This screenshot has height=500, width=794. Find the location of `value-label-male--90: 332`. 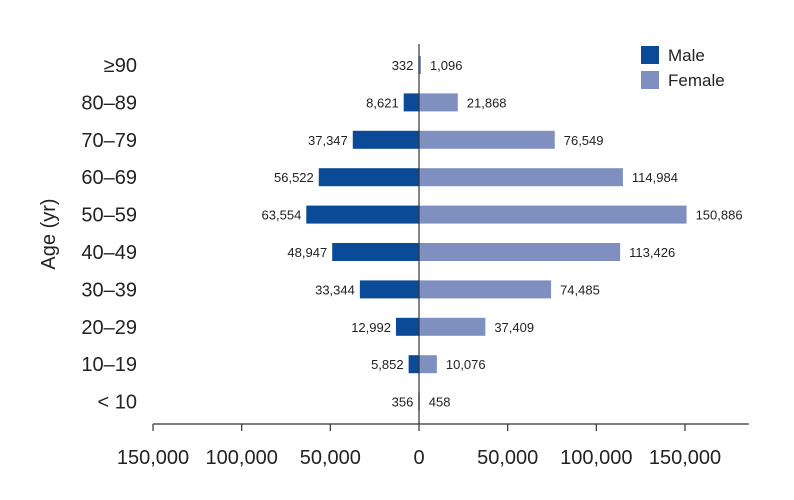

value-label-male--90: 332 is located at coordinates (403, 65).